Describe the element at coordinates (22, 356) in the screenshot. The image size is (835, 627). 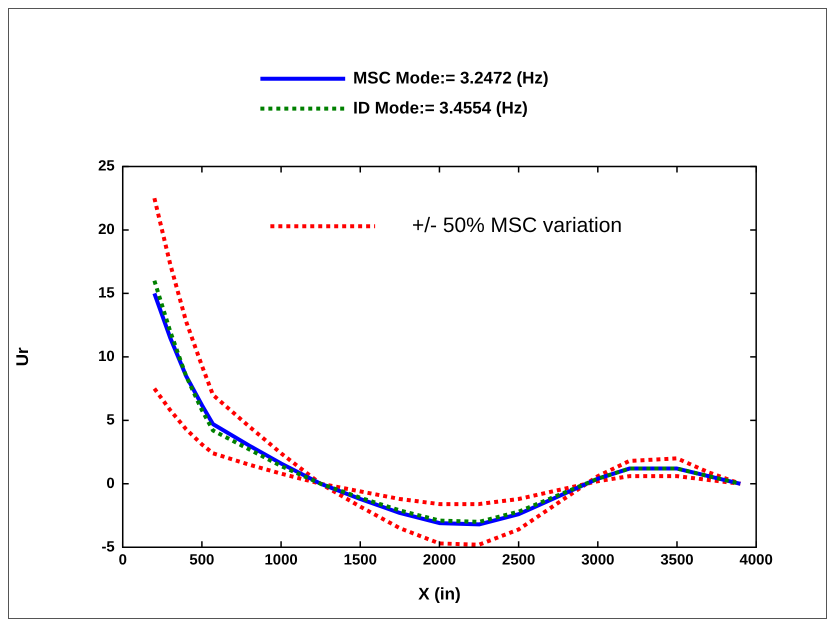
I see `y-axis-title: Ur` at that location.